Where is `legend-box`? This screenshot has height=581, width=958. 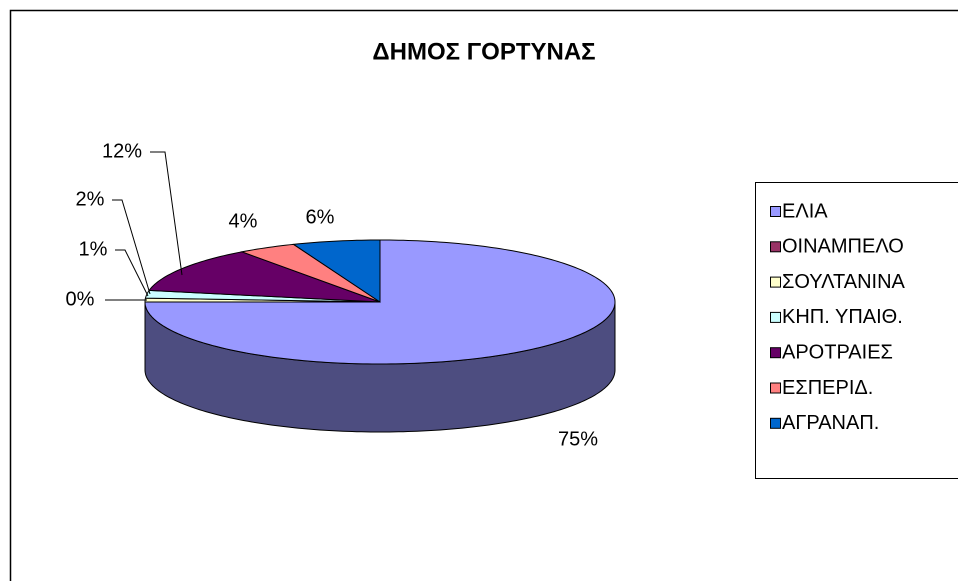
legend-box is located at coordinates (856, 330).